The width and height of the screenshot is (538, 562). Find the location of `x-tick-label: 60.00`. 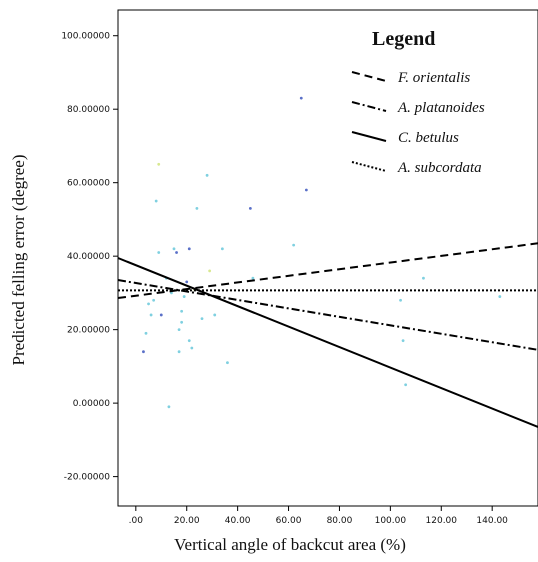

x-tick-label: 60.00 is located at coordinates (289, 521).